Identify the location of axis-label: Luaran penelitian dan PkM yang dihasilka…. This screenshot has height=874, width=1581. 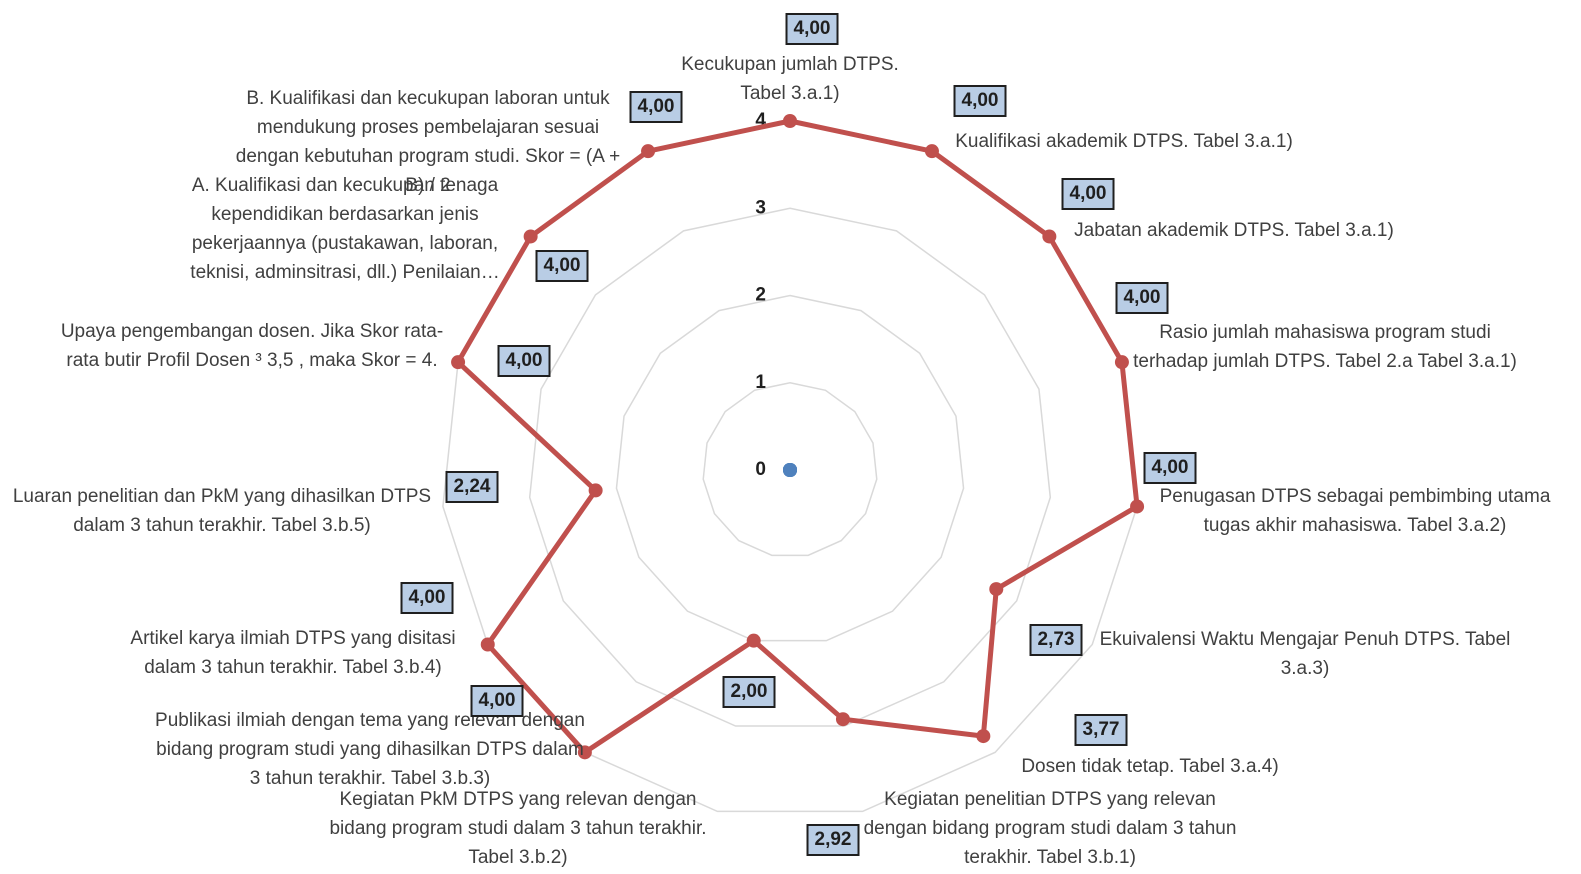
(222, 511).